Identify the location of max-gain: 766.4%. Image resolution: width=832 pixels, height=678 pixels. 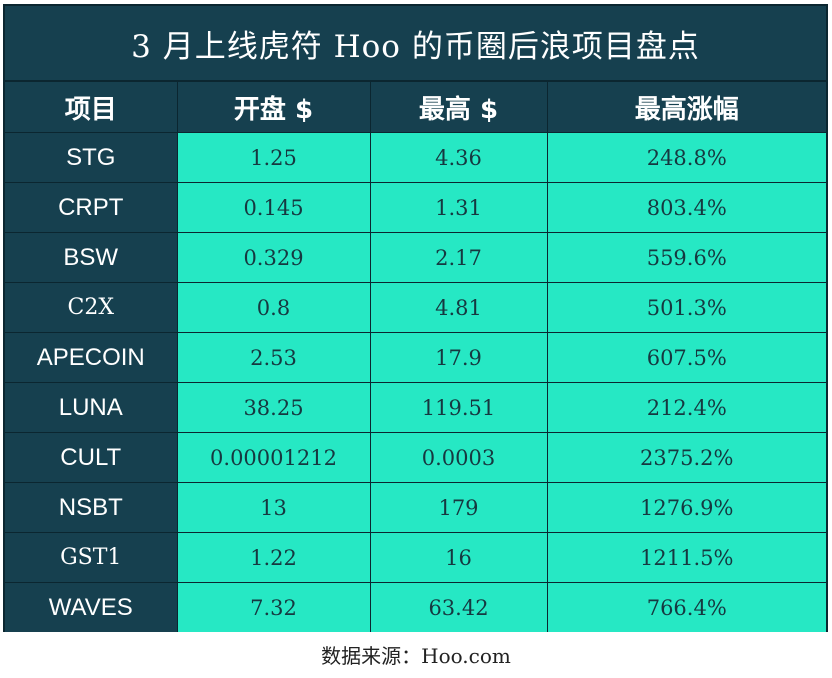
(686, 607).